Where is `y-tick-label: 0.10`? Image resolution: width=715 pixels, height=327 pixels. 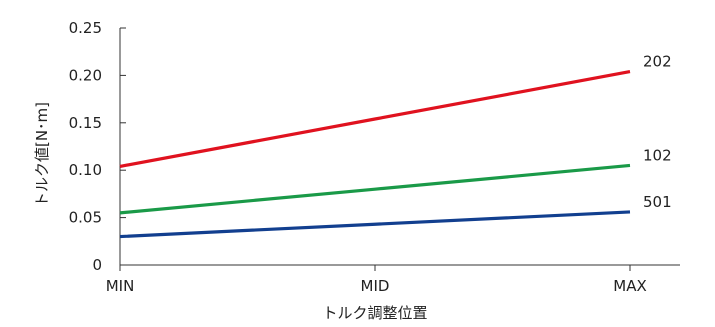 y-tick-label: 0.10 is located at coordinates (85, 170).